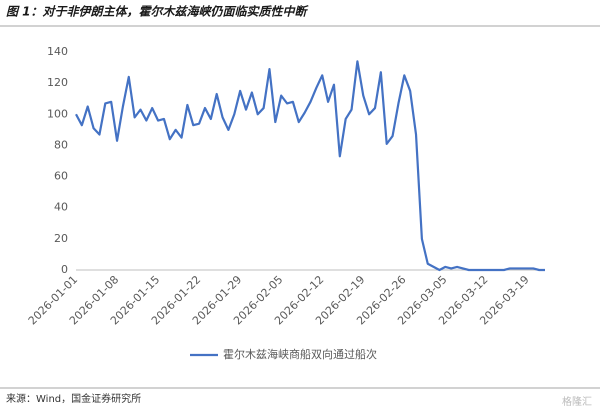  What do you see at coordinates (61, 144) in the screenshot?
I see `y-tick-label: 80` at bounding box center [61, 144].